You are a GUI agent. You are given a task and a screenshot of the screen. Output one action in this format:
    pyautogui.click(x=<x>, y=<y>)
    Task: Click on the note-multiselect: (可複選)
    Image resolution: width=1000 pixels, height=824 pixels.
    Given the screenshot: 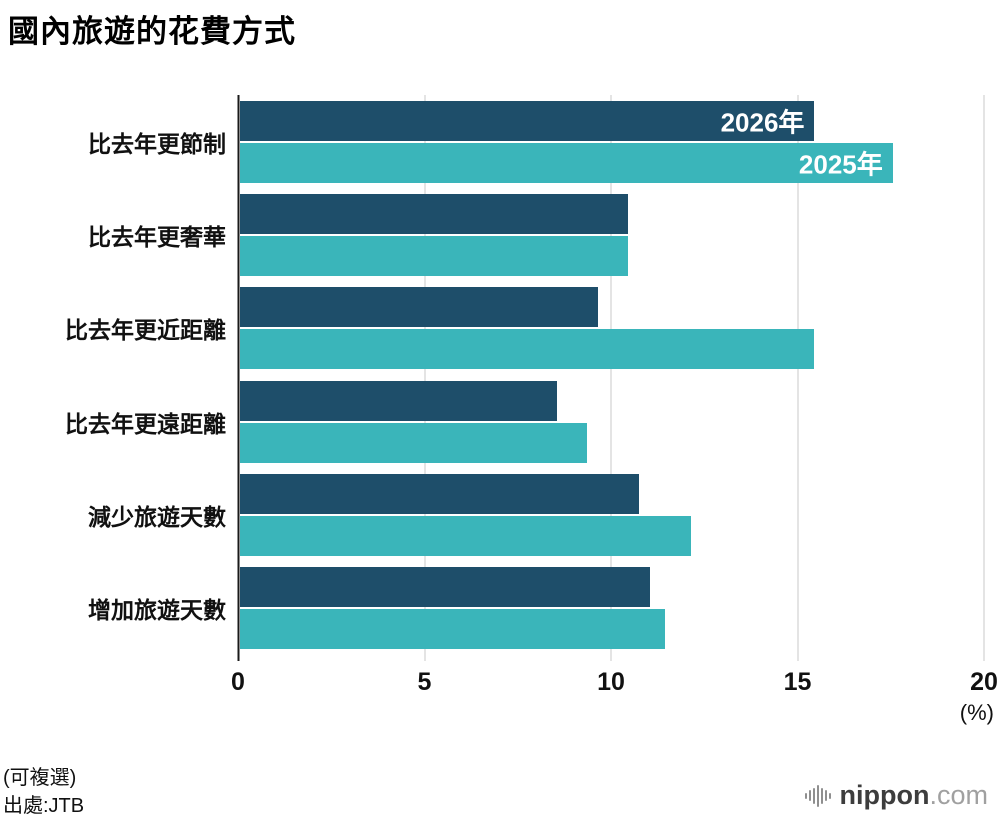 What is the action you would take?
    pyautogui.click(x=40, y=778)
    